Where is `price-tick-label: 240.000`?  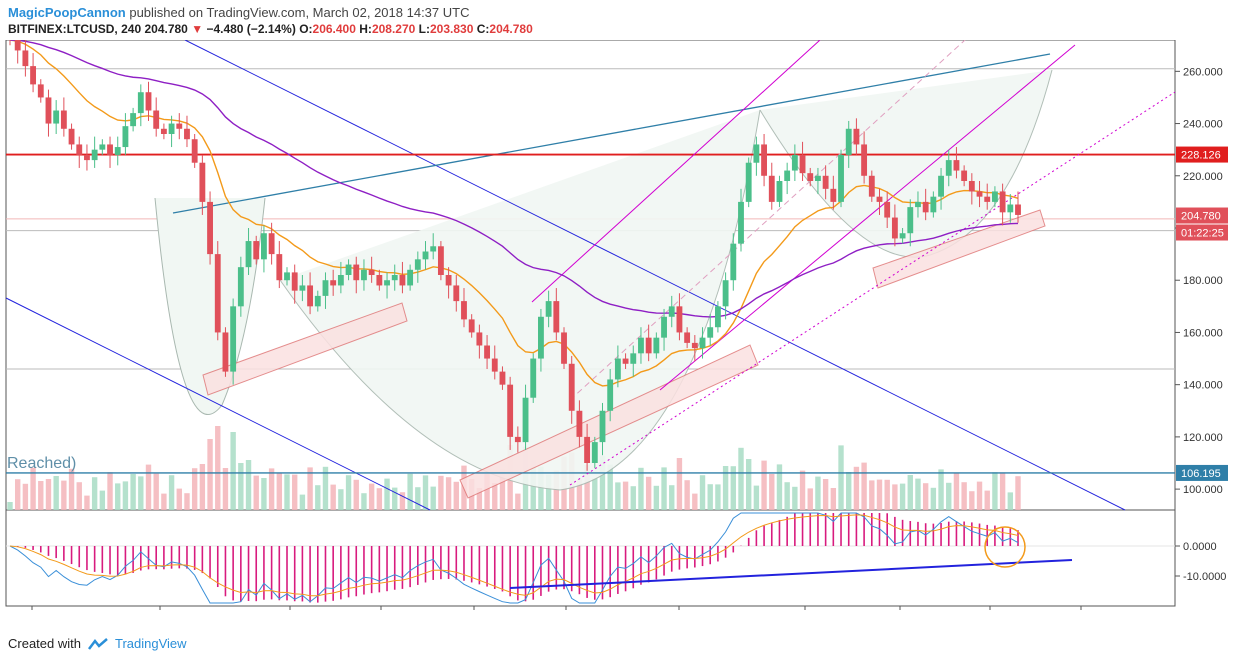 price-tick-label: 240.000 is located at coordinates (1203, 125).